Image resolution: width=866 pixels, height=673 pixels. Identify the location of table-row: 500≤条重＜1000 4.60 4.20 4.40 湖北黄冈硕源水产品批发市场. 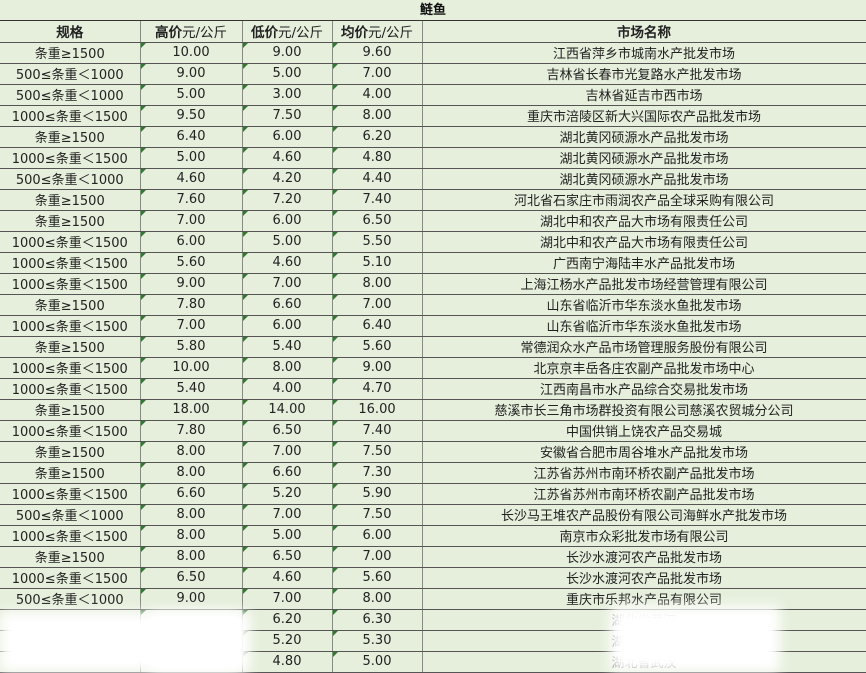
(433, 179).